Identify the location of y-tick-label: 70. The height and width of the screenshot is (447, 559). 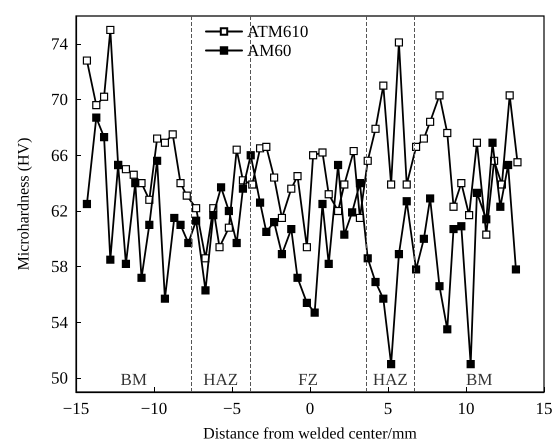
(59, 100).